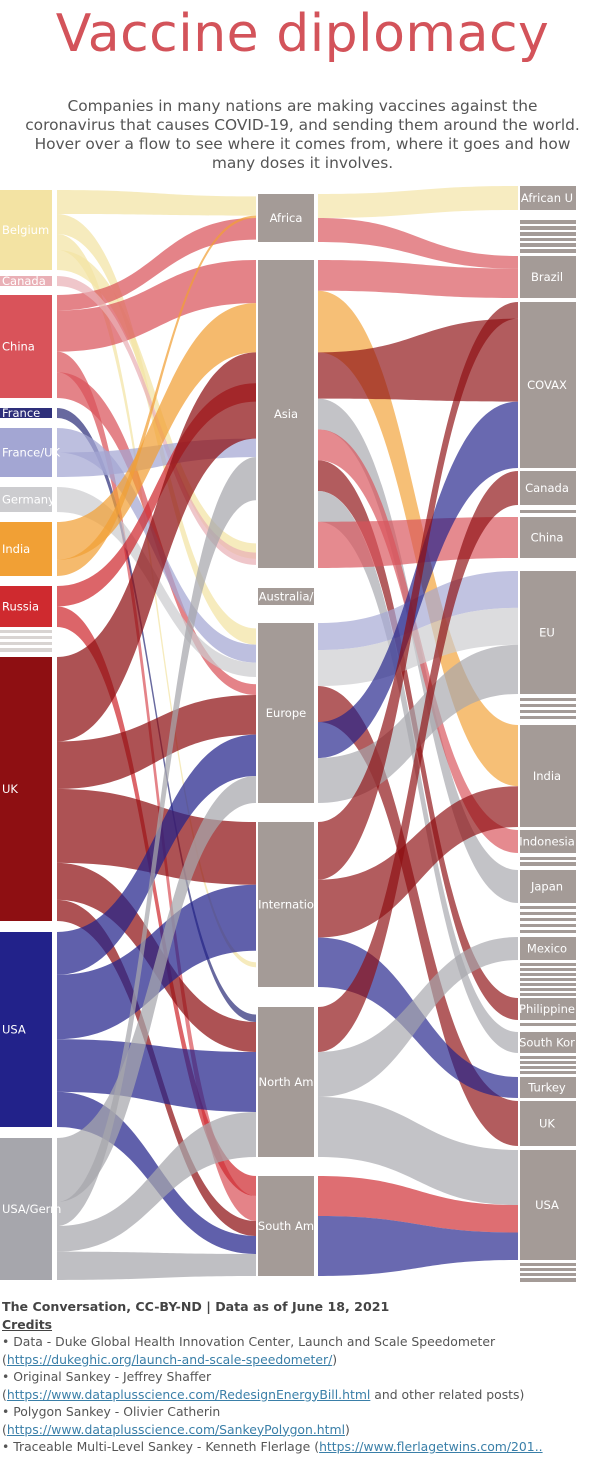 The height and width of the screenshot is (1481, 605). Describe the element at coordinates (418, 646) in the screenshot. I see `flow-to-eu` at that location.